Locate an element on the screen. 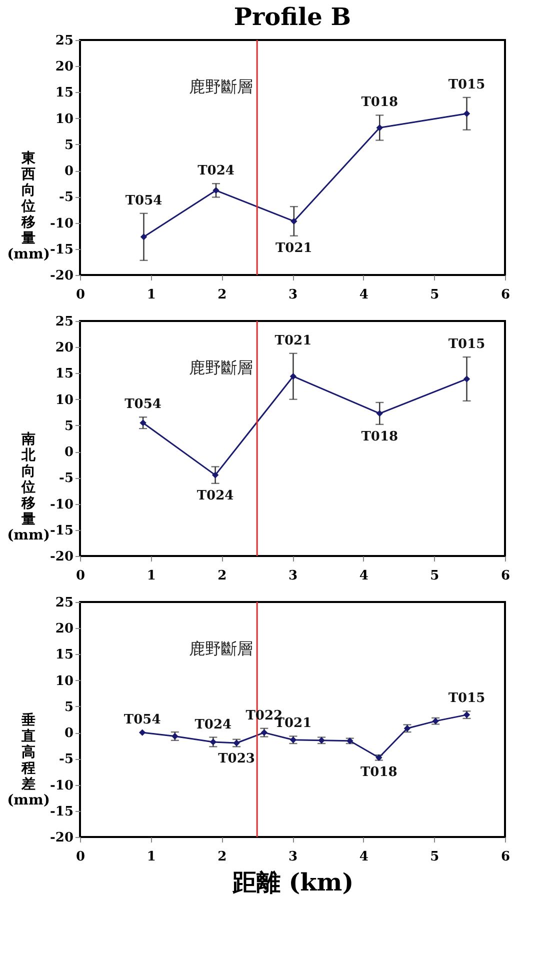 The height and width of the screenshot is (961, 559). y-axis-title: 南北向位移量(mm) is located at coordinates (28, 488).